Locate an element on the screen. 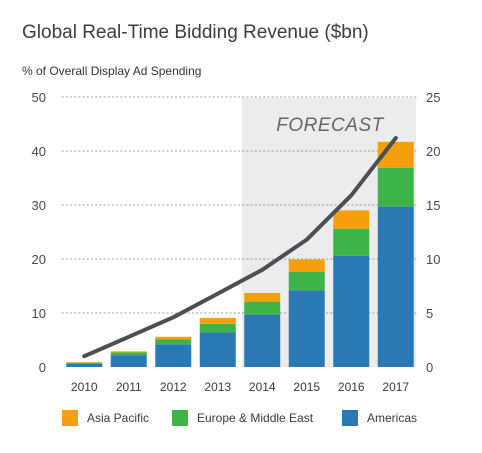  bar-asia-pacific-2011 is located at coordinates (128, 352).